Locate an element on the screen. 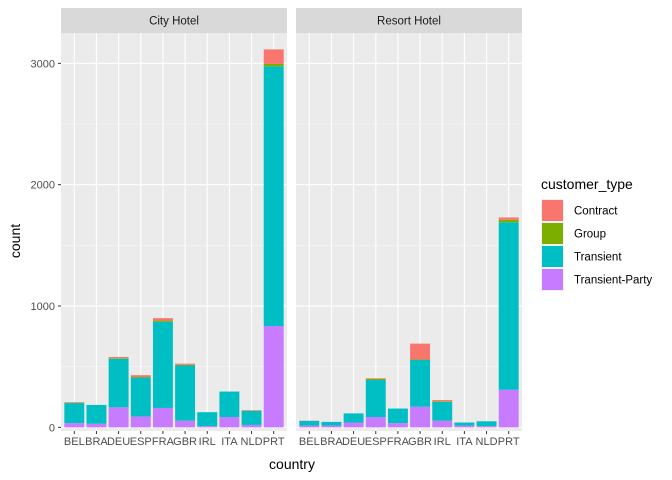 This screenshot has height=480, width=672. bar-segment-fra-contract is located at coordinates (162, 319).